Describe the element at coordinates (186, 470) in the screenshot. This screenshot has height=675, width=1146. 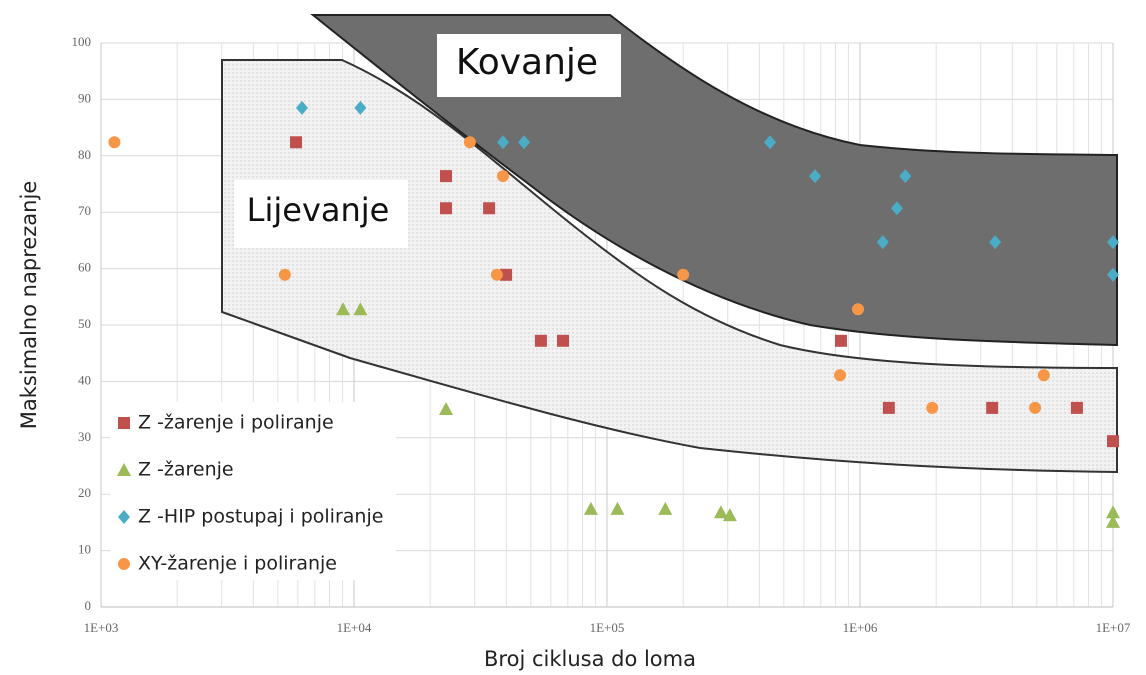
I see `legend-label: Z -žarenje` at that location.